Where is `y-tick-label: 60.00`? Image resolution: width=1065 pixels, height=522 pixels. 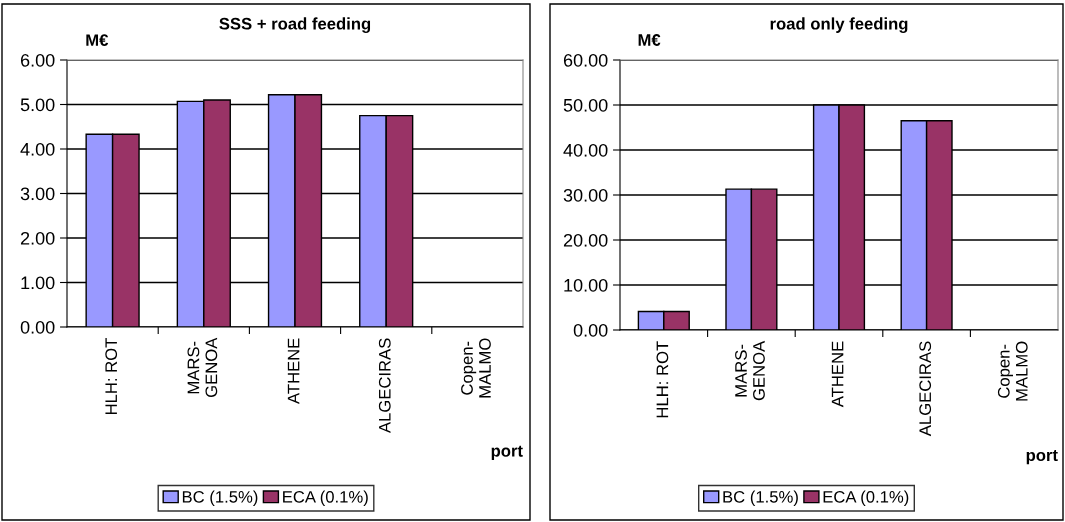 y-tick-label: 60.00 is located at coordinates (585, 60).